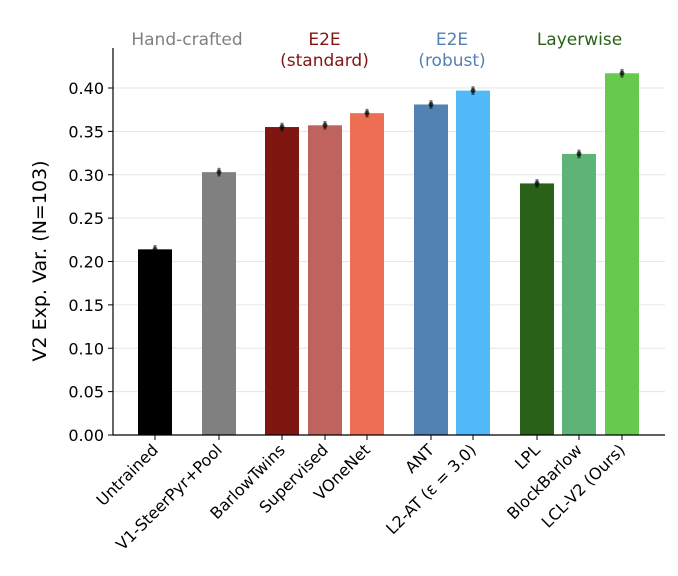  Describe the element at coordinates (324, 61) in the screenshot. I see `group-sublabel: (standard)` at that location.